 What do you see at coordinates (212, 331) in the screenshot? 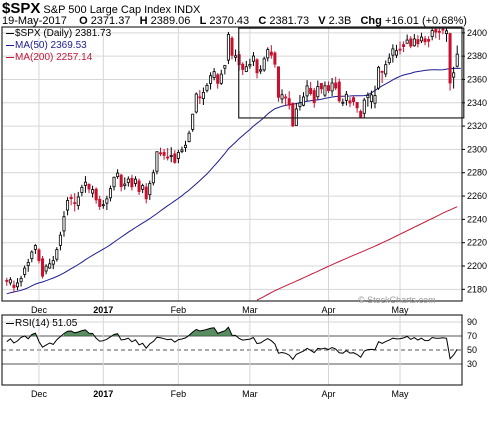
I see `rsi-overbought-fill` at bounding box center [212, 331].